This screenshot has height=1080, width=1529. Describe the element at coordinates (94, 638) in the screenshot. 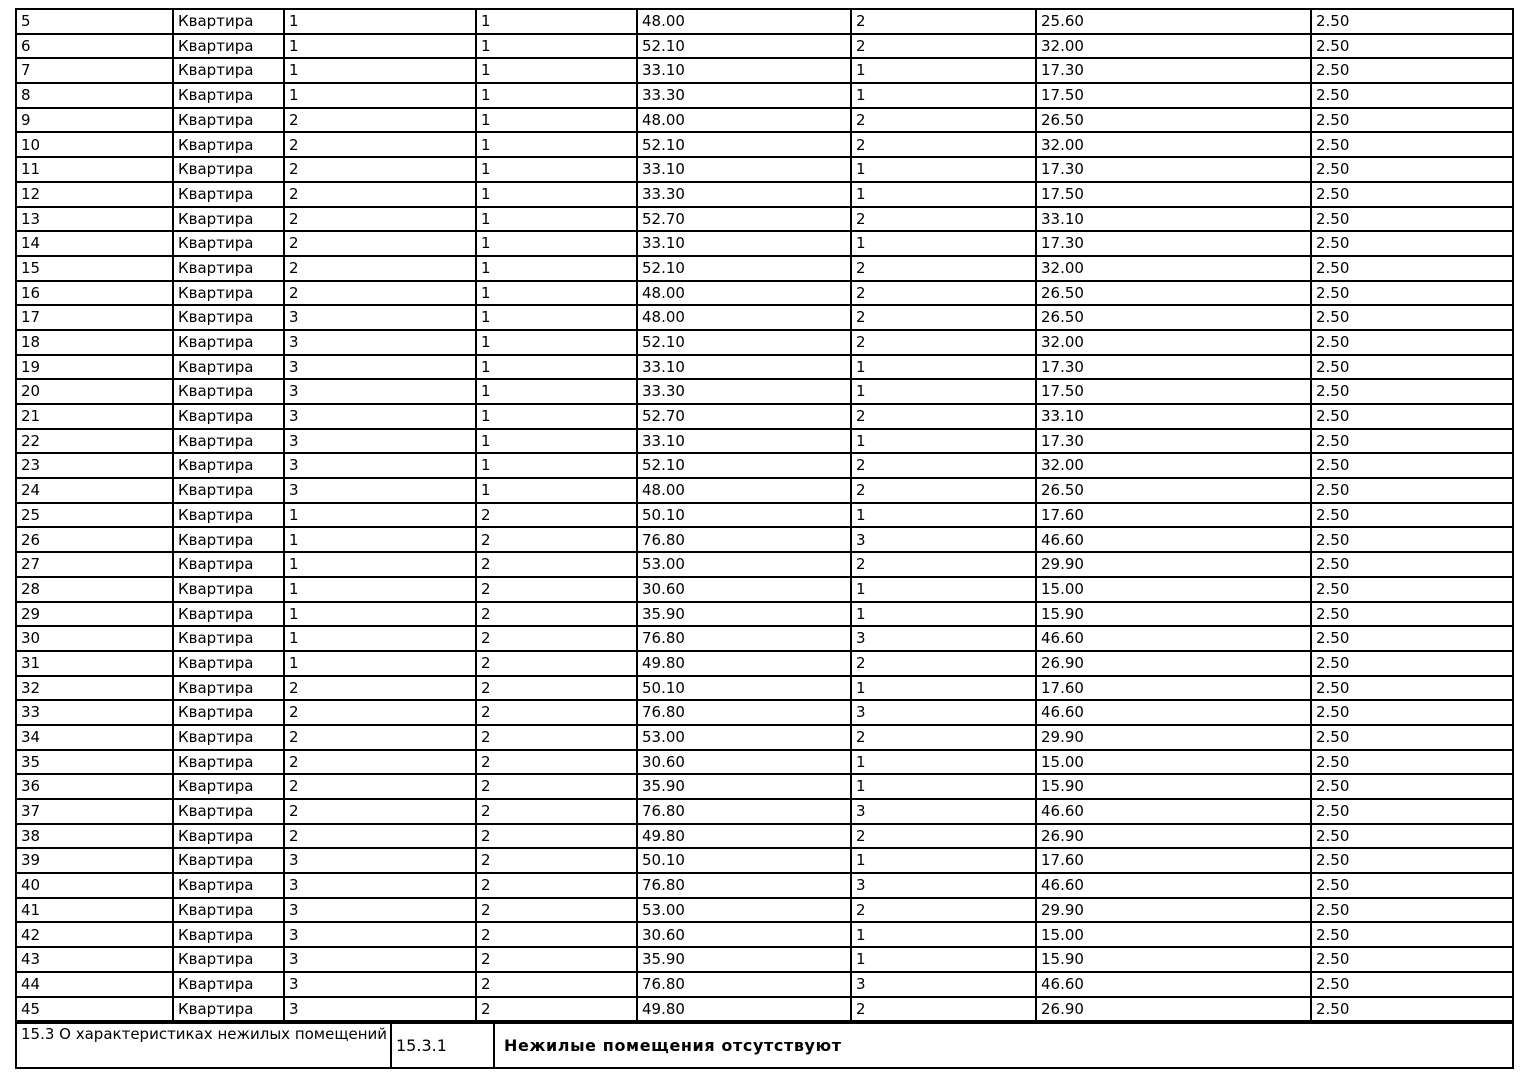

I see `cell: 30` at that location.